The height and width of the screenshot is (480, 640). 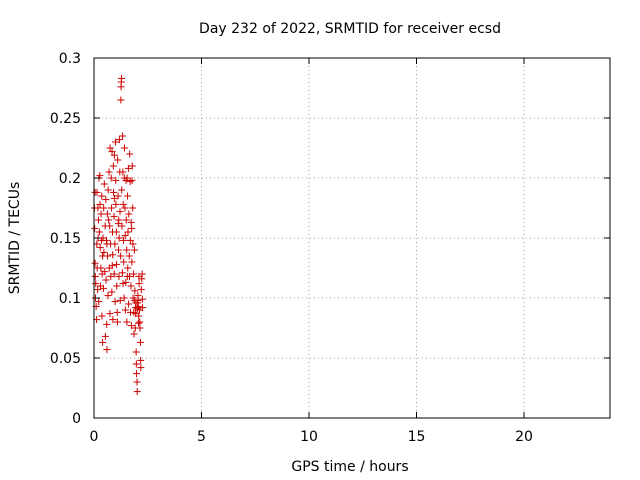 I want to click on x-tick-label: 15, so click(x=417, y=437).